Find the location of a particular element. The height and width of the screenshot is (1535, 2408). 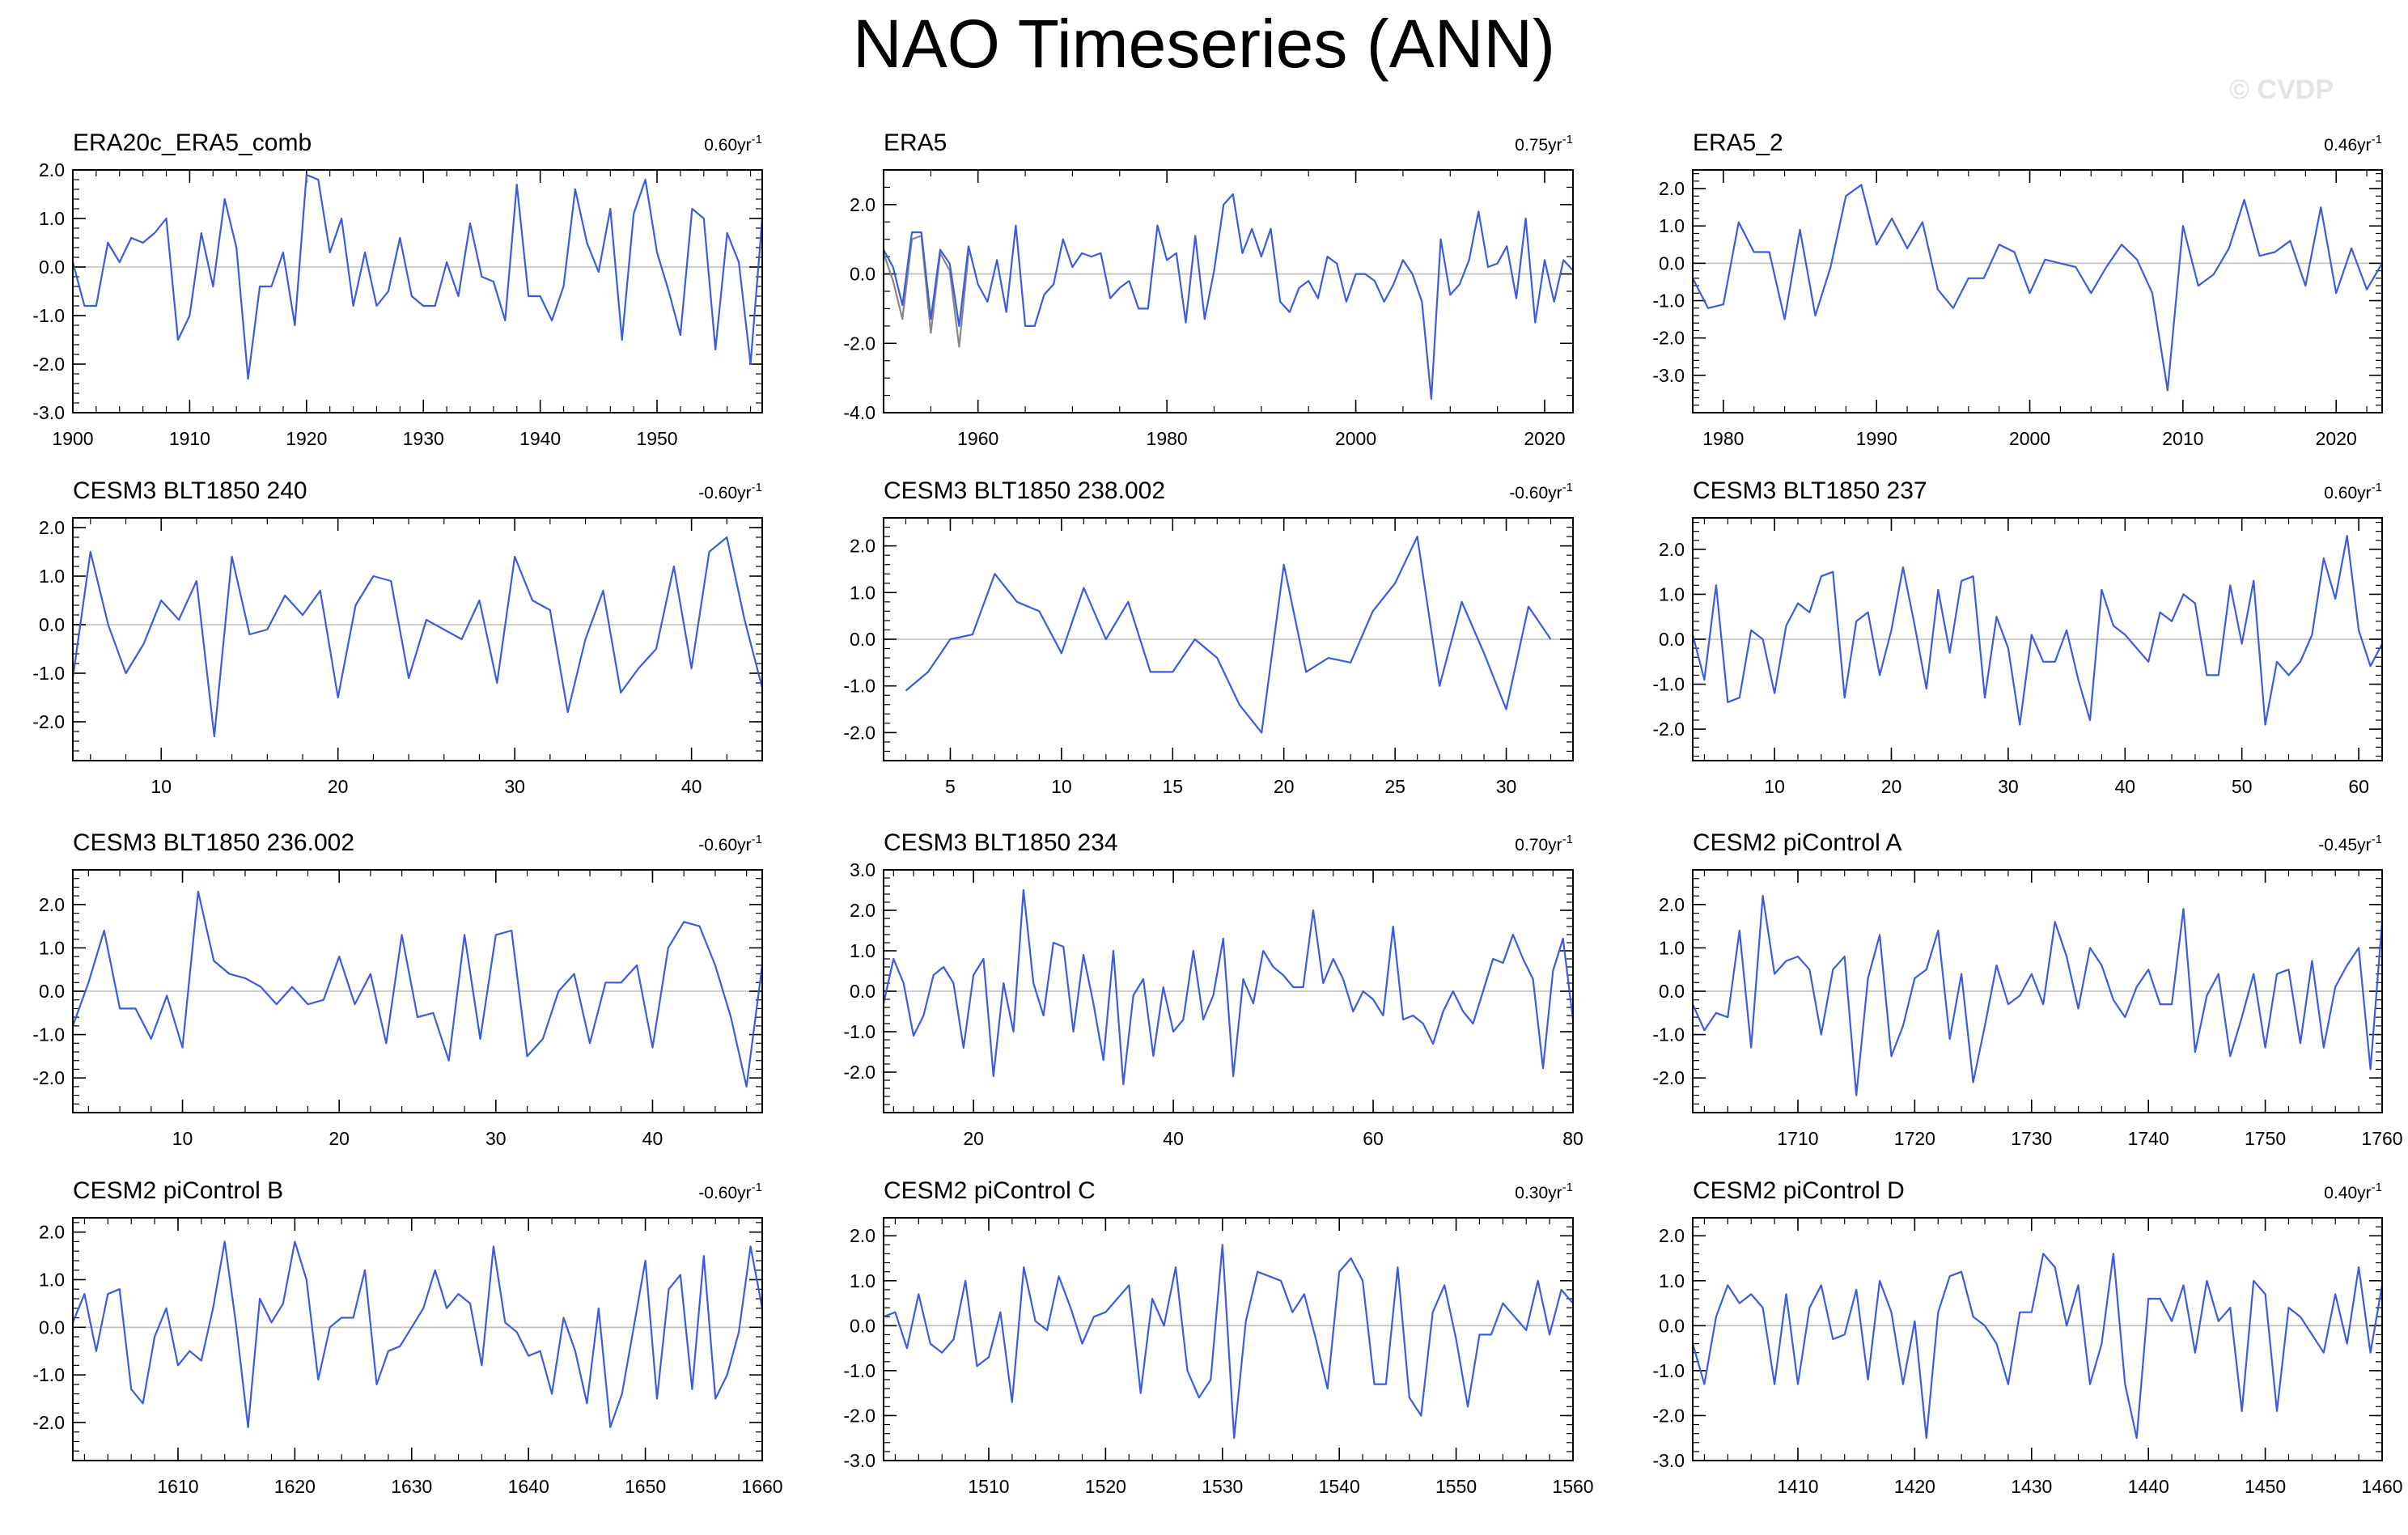

trend-label: 0.75yr-1 is located at coordinates (1544, 144).